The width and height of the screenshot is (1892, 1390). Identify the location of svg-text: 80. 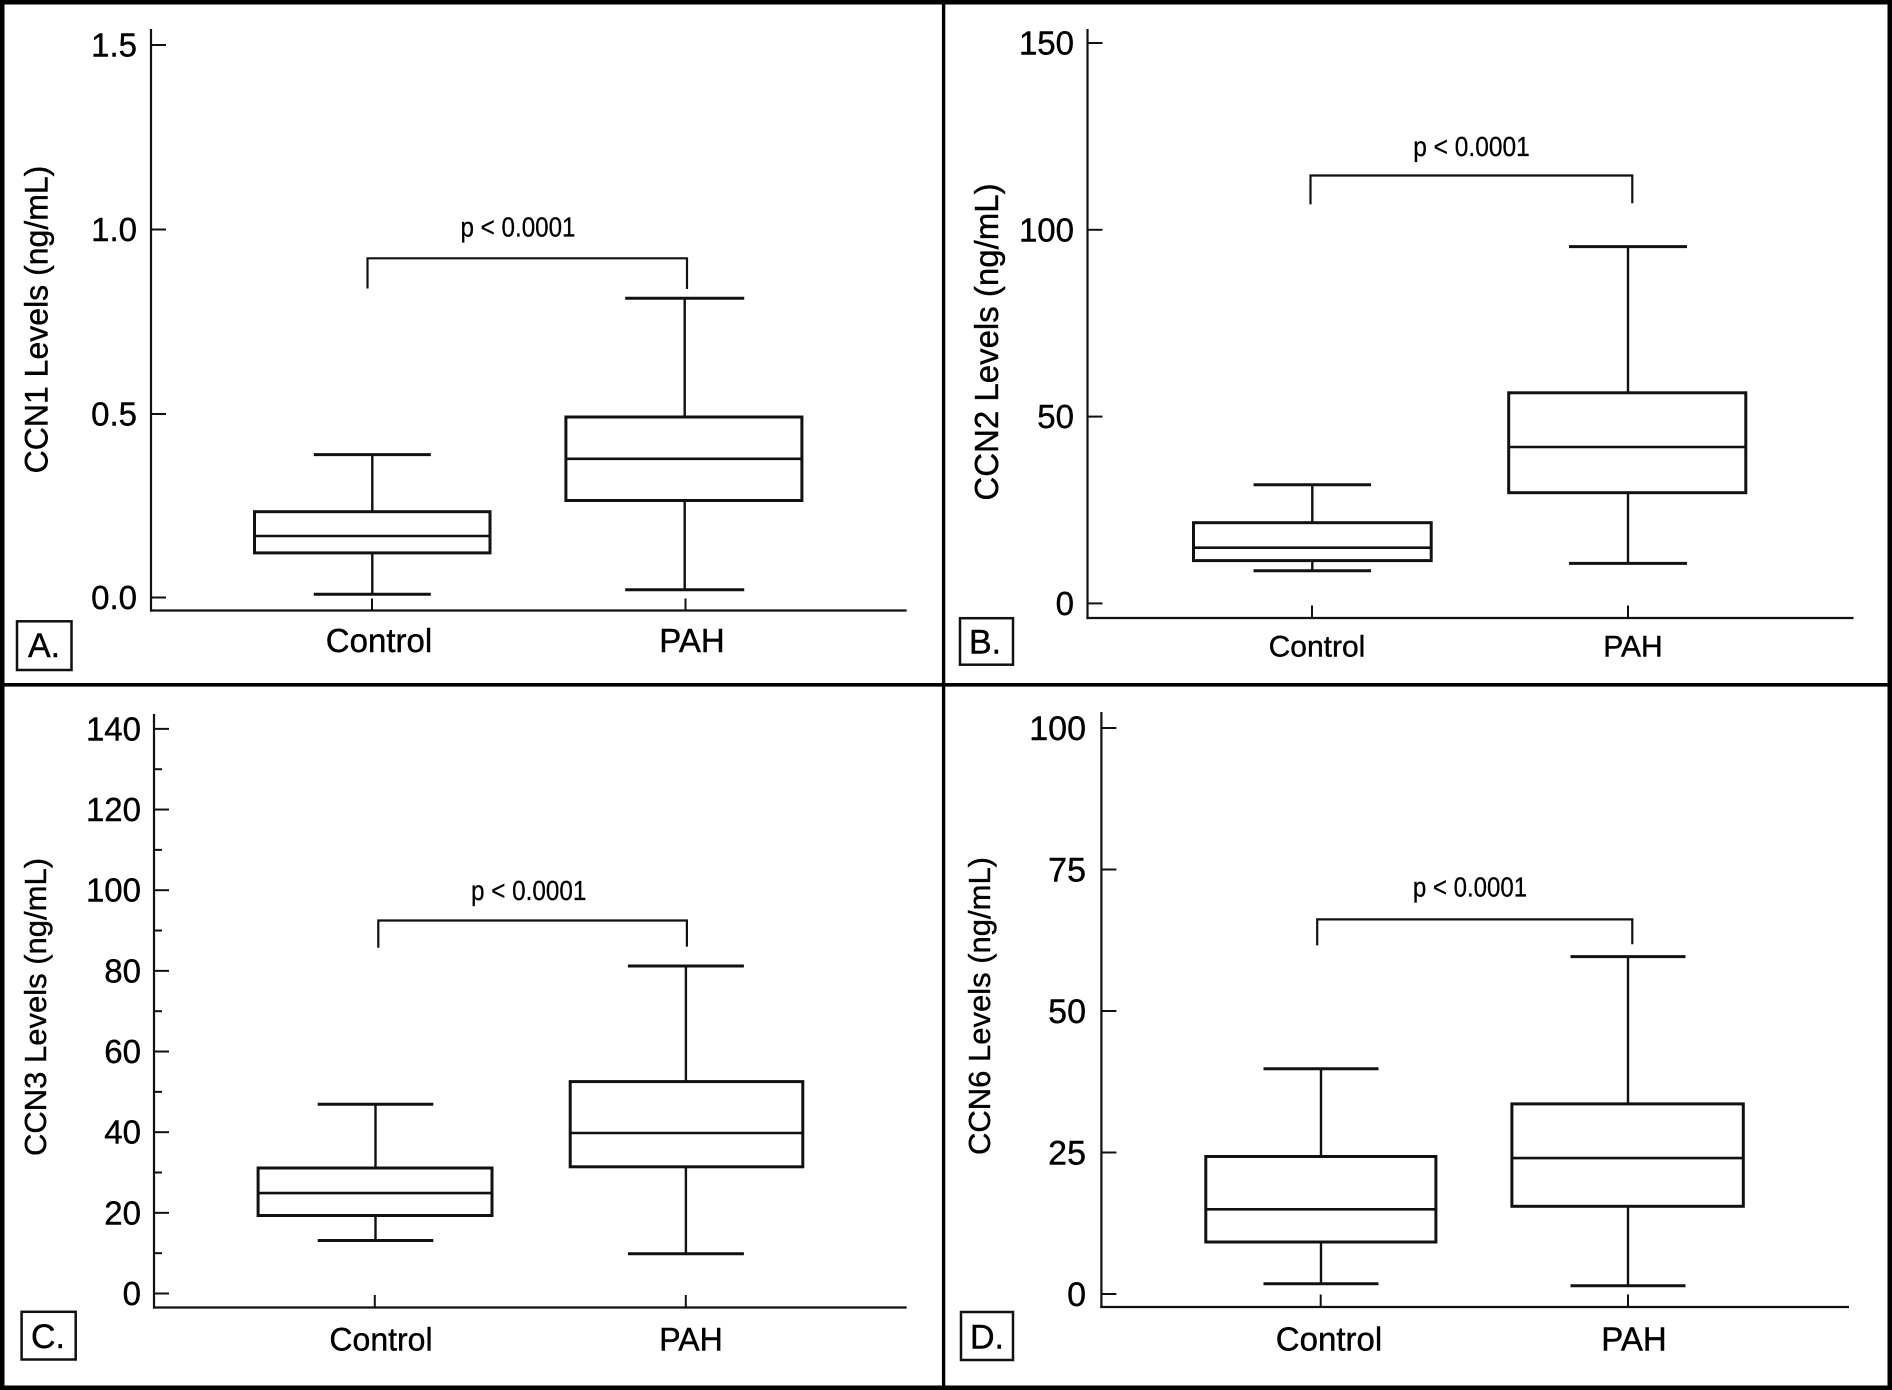
(122, 970).